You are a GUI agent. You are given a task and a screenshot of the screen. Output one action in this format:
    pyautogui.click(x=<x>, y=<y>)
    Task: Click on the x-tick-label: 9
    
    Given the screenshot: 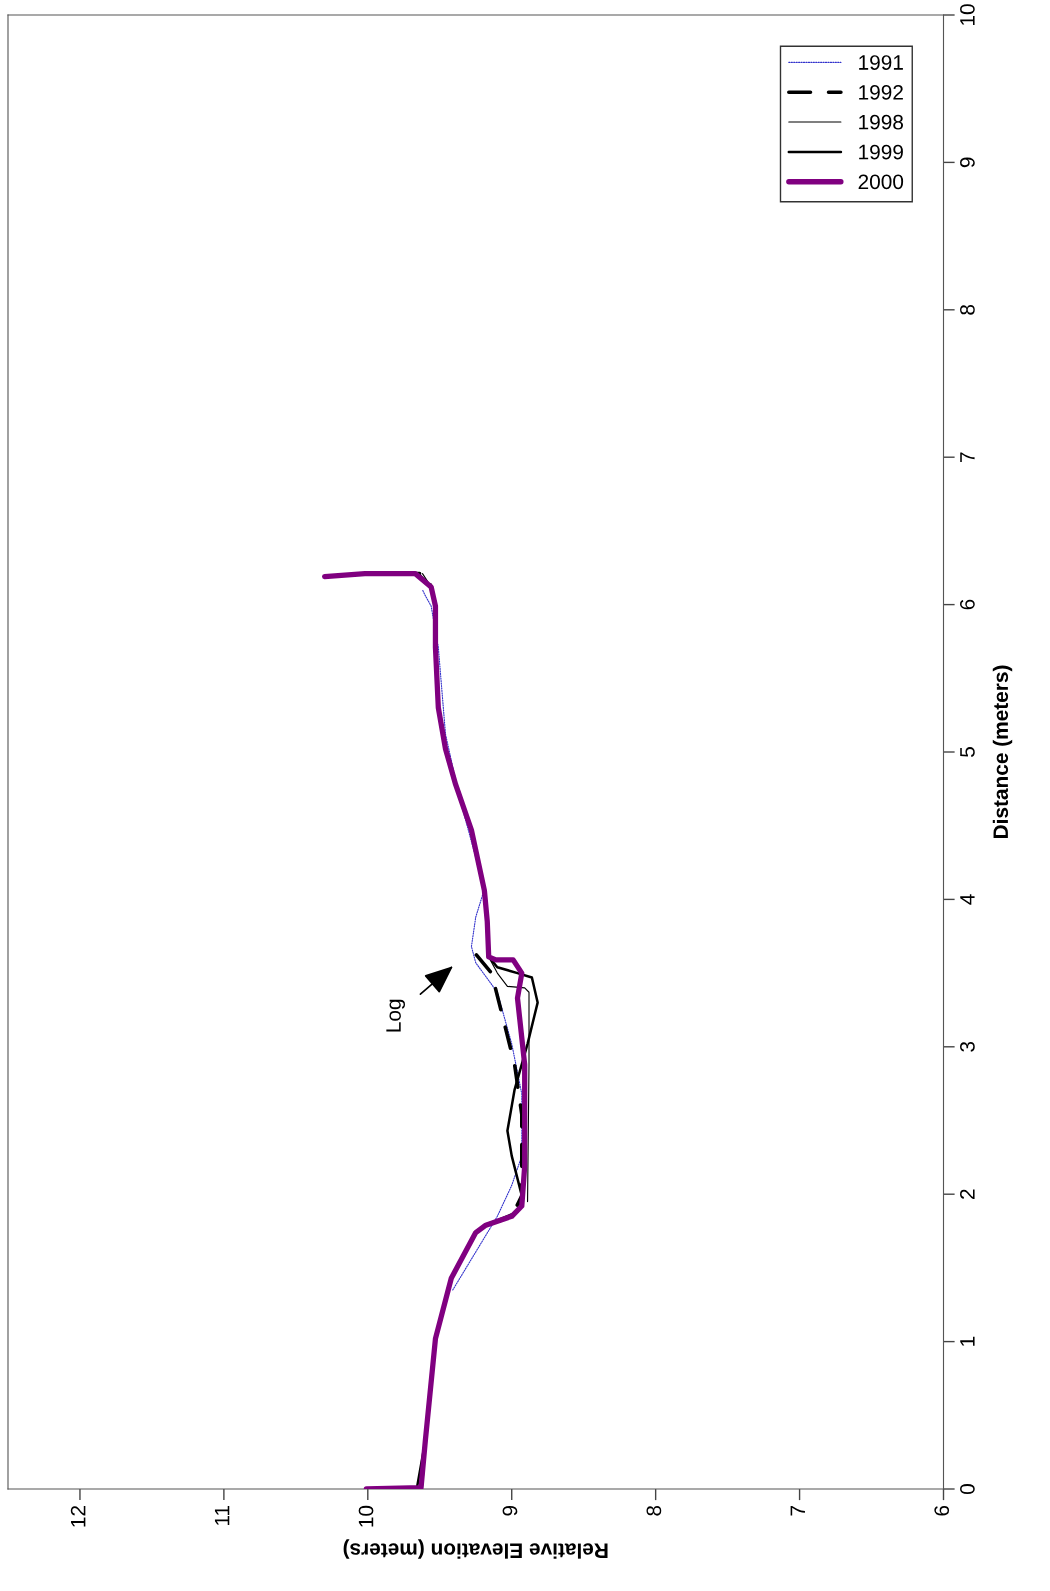 What is the action you would take?
    pyautogui.click(x=510, y=1510)
    